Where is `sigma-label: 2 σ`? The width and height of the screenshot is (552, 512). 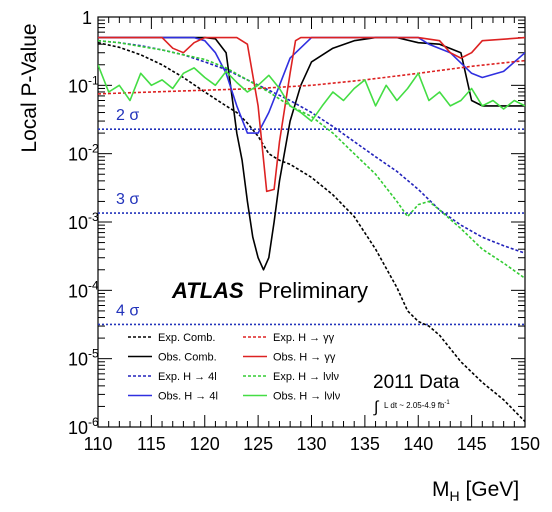 sigma-label: 2 σ is located at coordinates (127, 115).